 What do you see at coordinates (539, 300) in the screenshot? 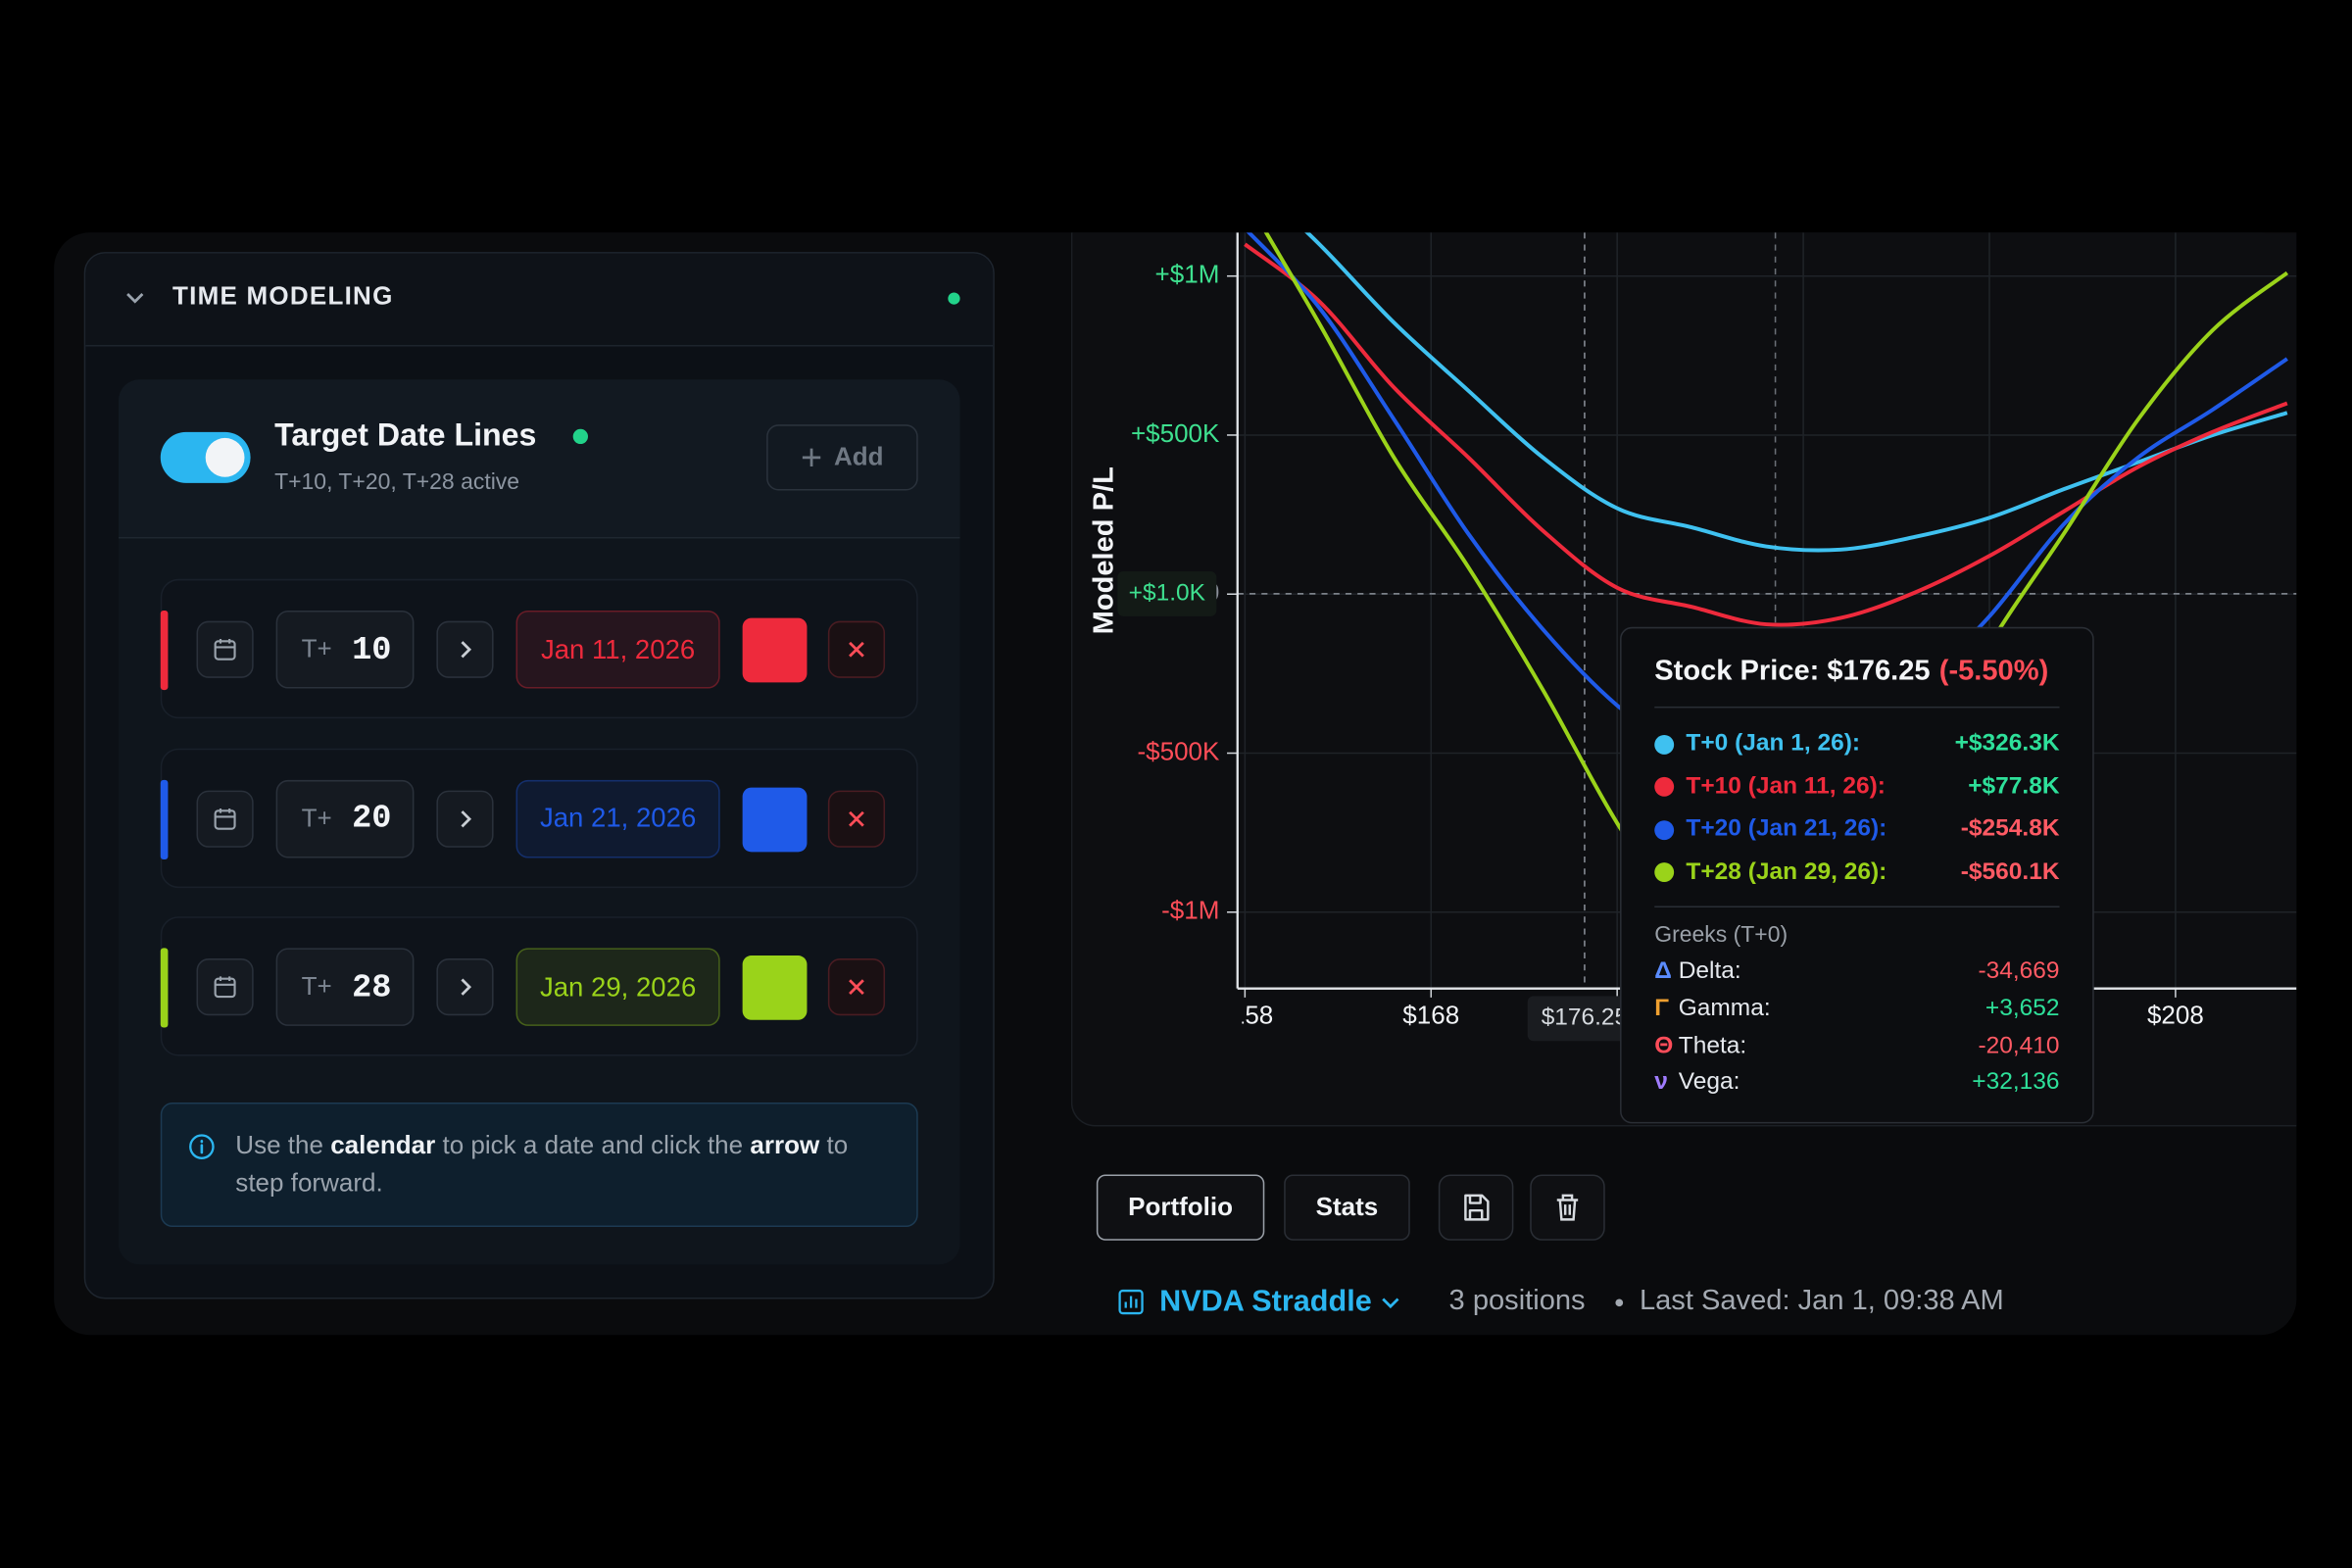
I see `panel-header` at bounding box center [539, 300].